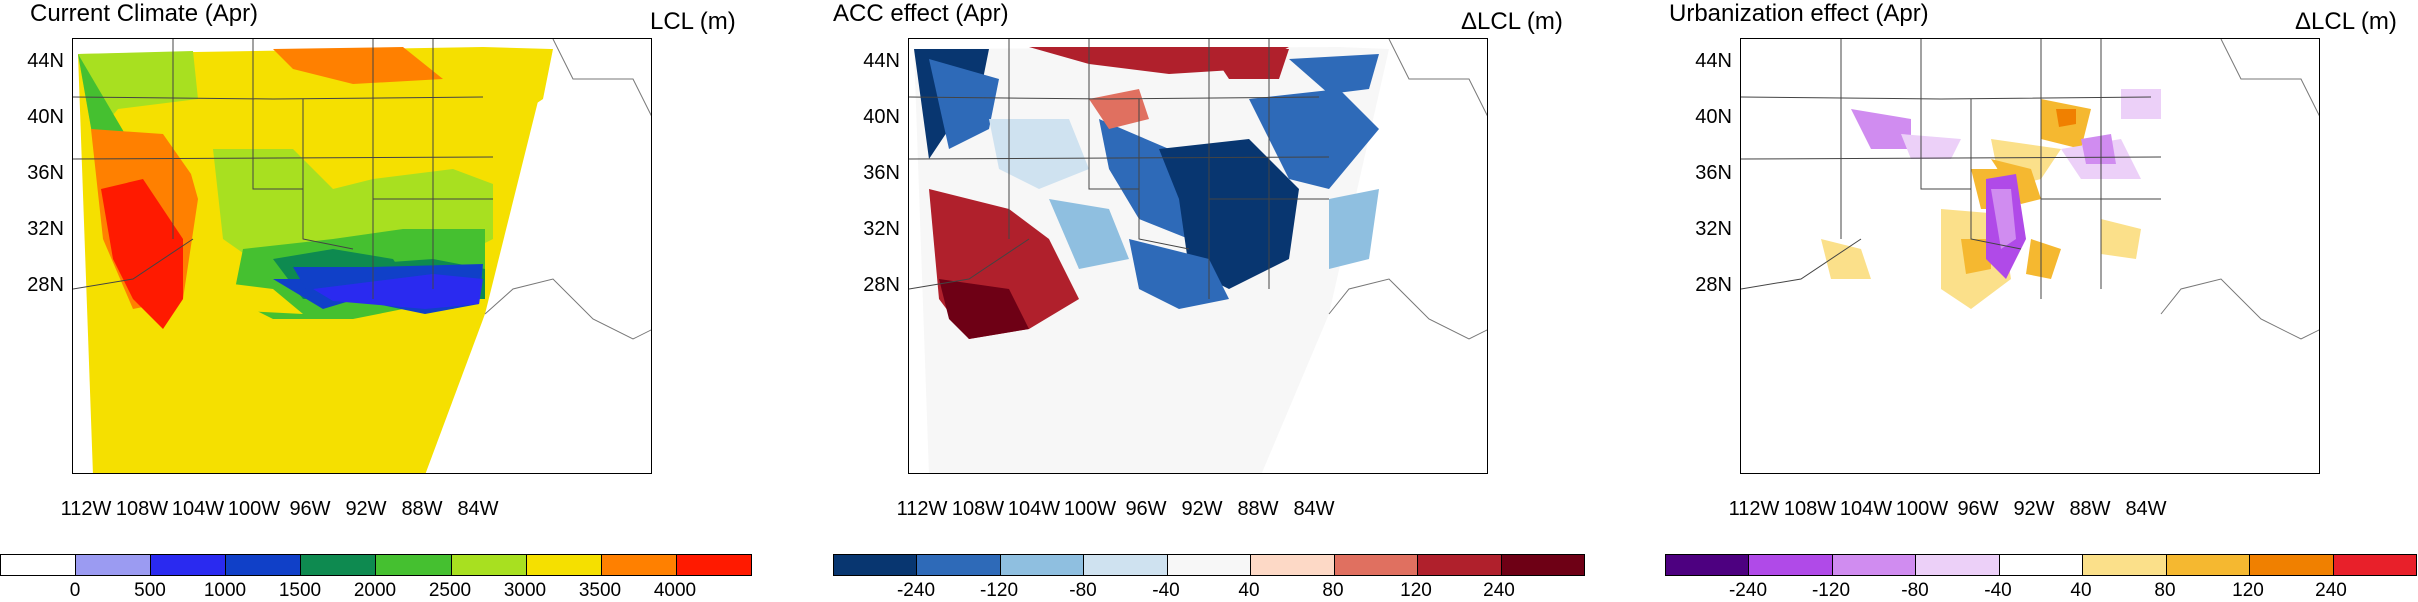  I want to click on colorbar-label: 2500, so click(450, 590).